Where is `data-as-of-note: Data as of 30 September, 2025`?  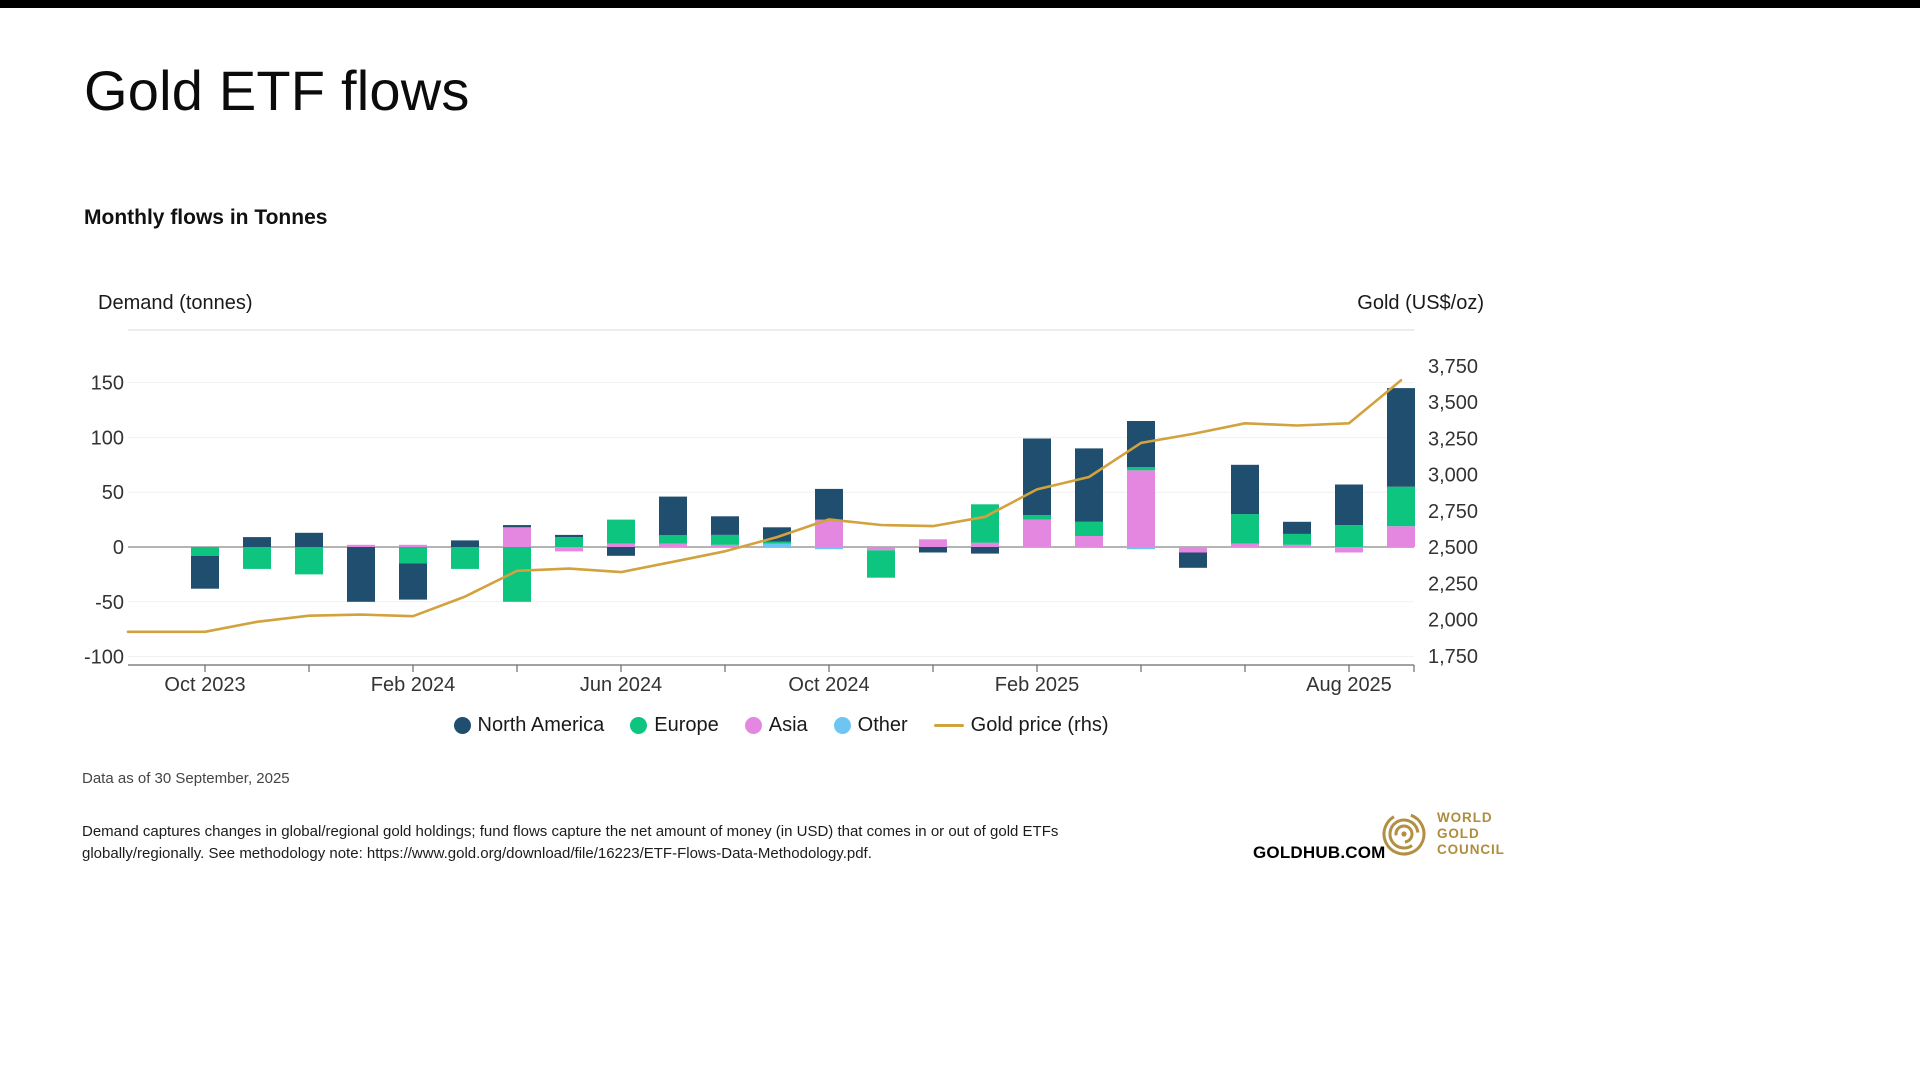
data-as-of-note: Data as of 30 September, 2025 is located at coordinates (186, 778).